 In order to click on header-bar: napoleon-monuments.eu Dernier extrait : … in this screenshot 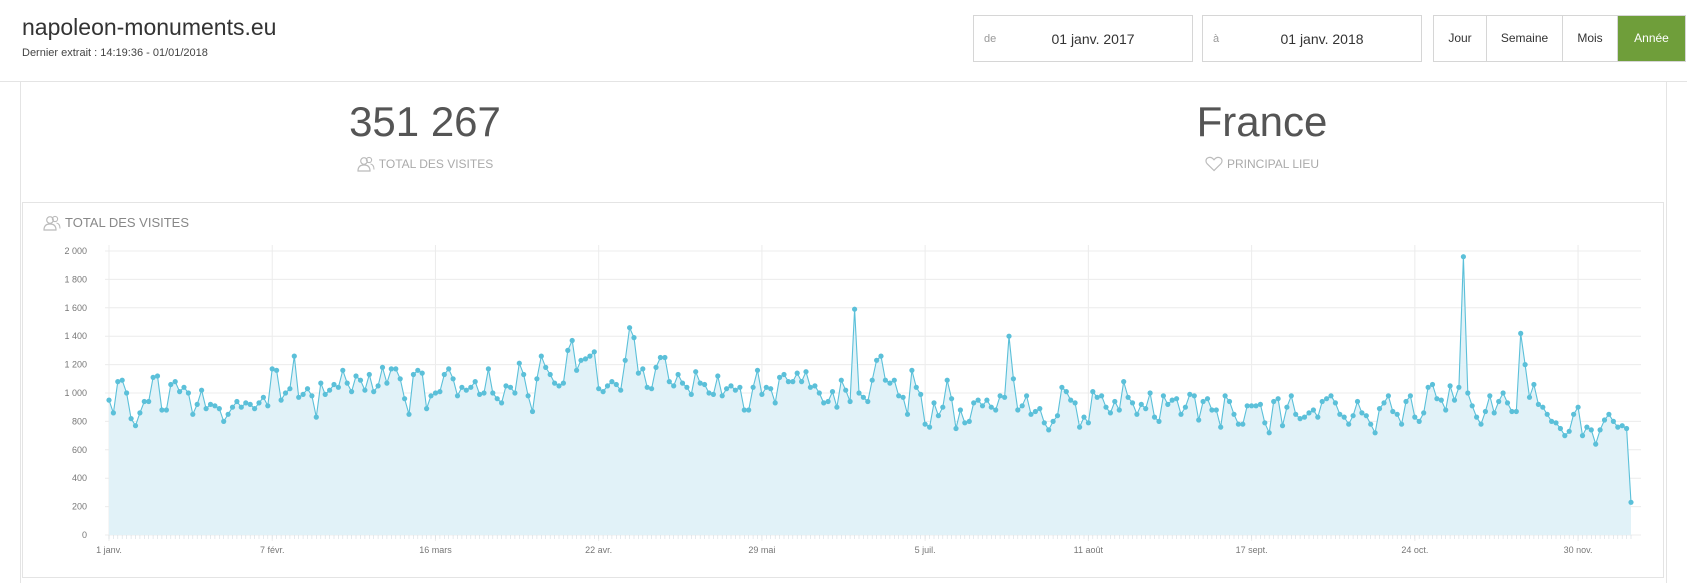, I will do `click(843, 41)`.